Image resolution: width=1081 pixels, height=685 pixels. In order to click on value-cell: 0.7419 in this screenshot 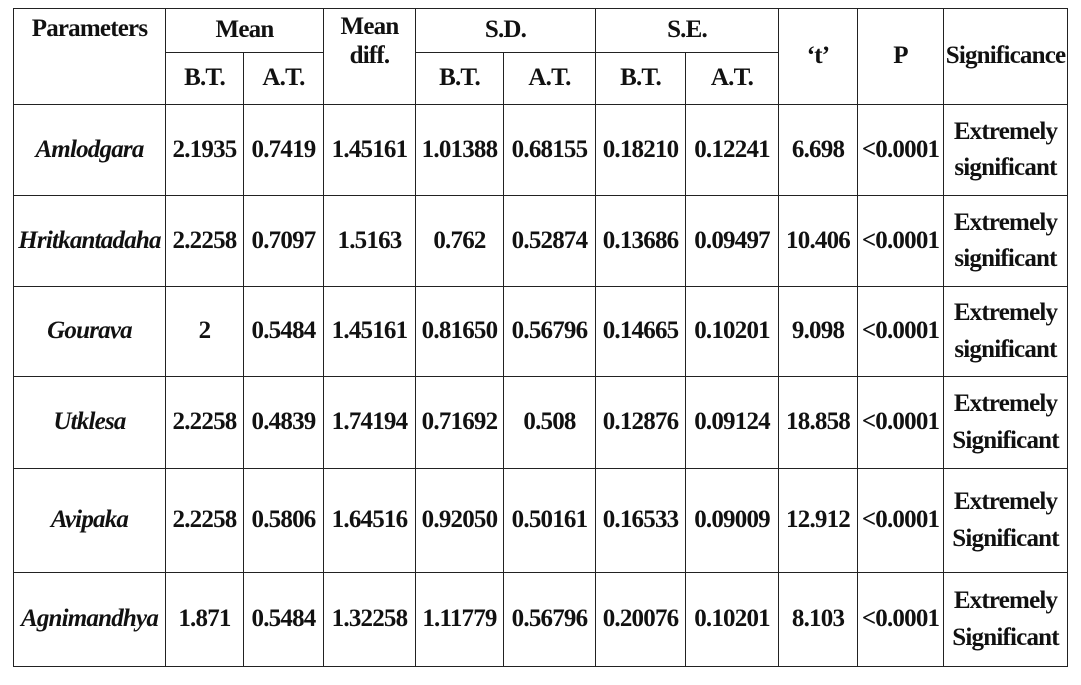, I will do `click(283, 150)`.